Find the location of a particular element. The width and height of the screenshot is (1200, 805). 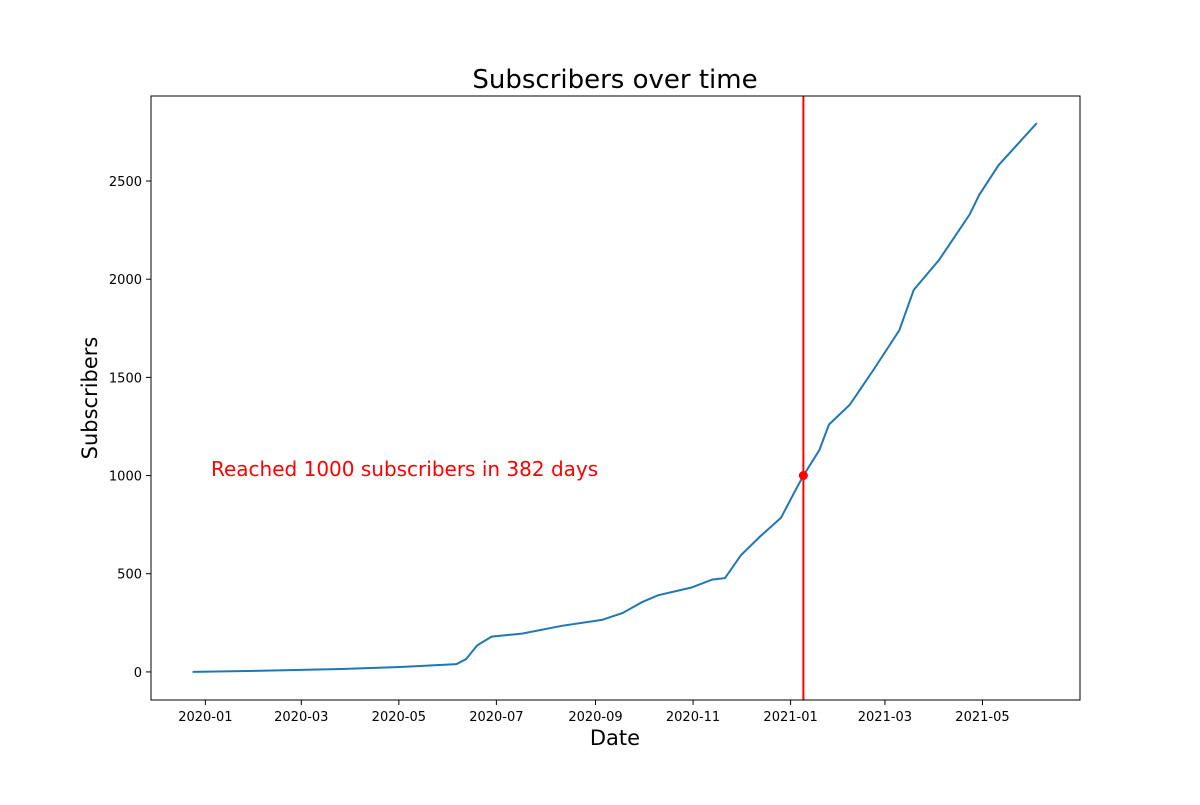

y-tick-label: 1500 is located at coordinates (125, 378).